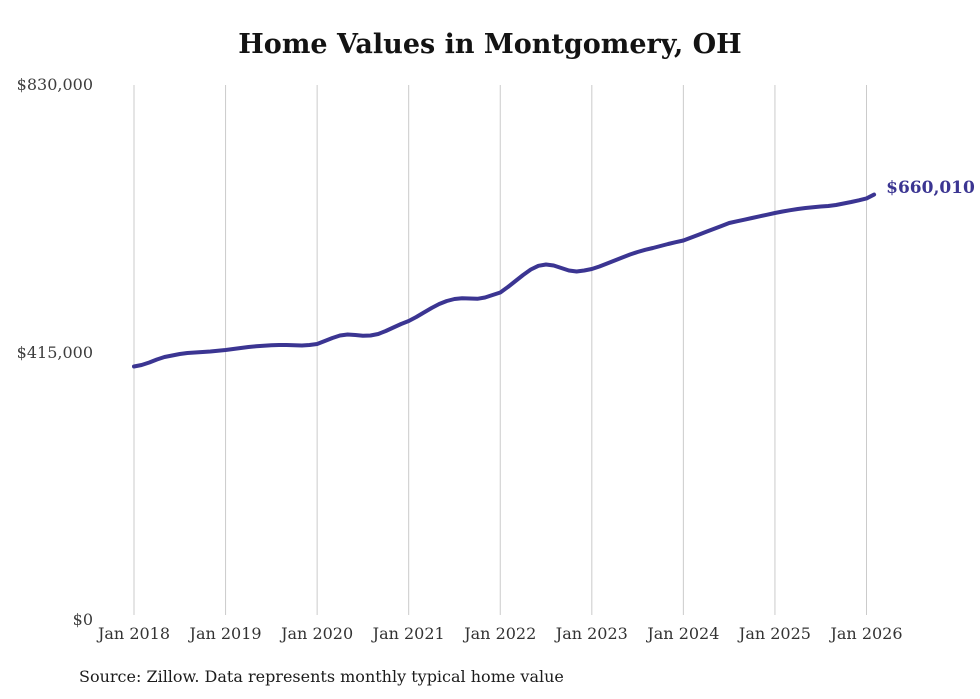 The height and width of the screenshot is (699, 980). What do you see at coordinates (225, 633) in the screenshot?
I see `x-axis-tick-label-jan-2019: Jan 2019` at bounding box center [225, 633].